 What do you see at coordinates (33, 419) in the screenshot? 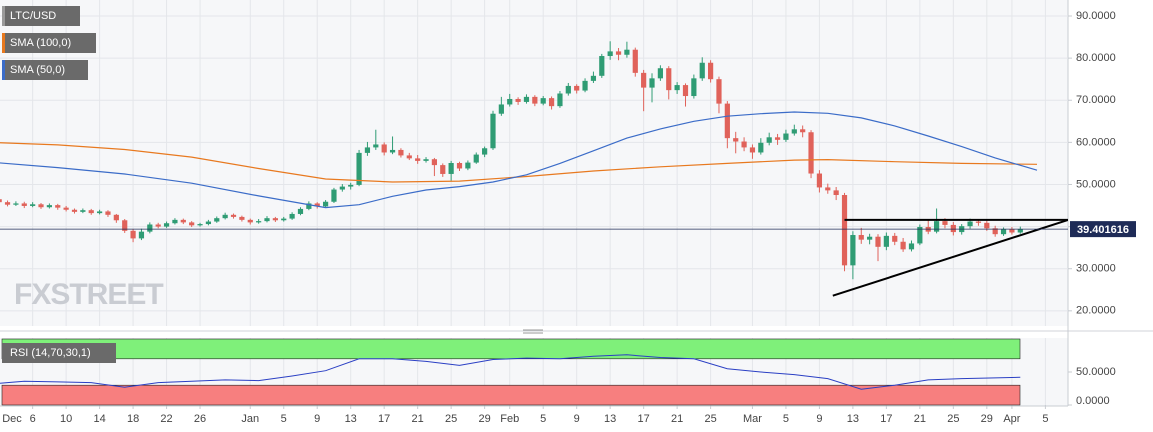
I see `x-tick-label: 6` at bounding box center [33, 419].